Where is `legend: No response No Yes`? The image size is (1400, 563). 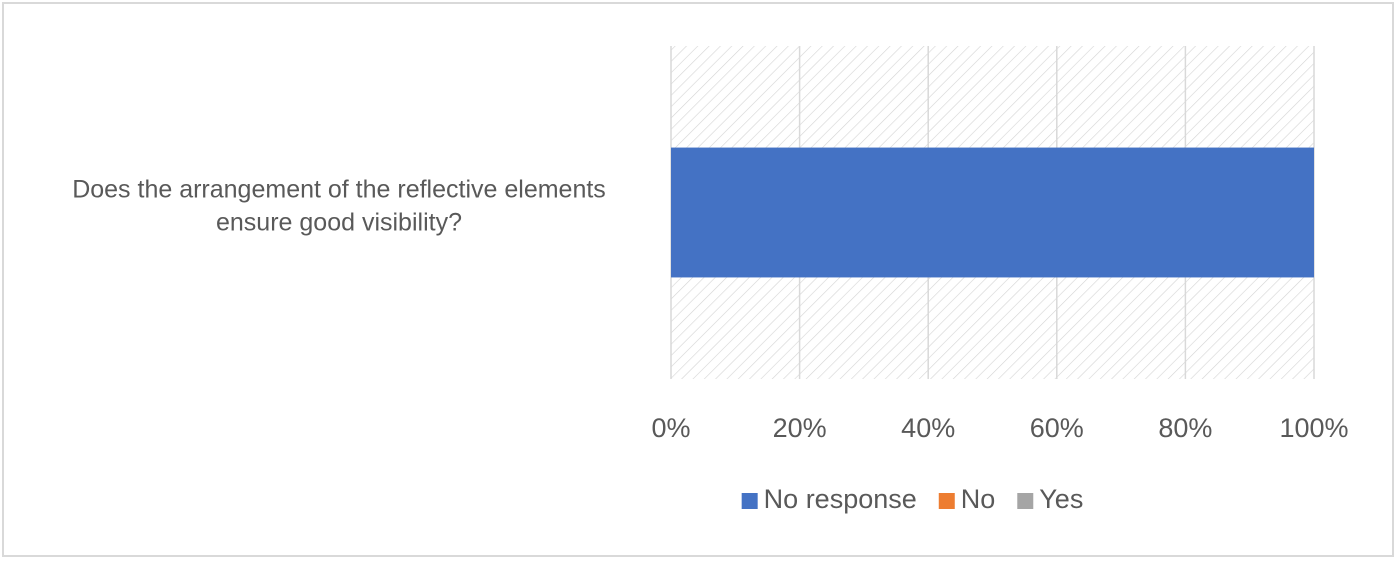
legend: No response No Yes is located at coordinates (912, 499).